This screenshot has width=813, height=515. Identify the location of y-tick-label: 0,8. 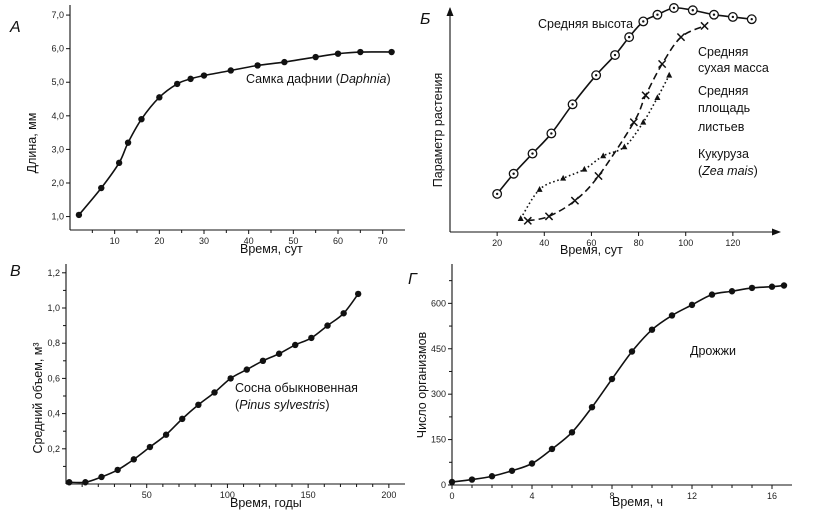
(53, 343).